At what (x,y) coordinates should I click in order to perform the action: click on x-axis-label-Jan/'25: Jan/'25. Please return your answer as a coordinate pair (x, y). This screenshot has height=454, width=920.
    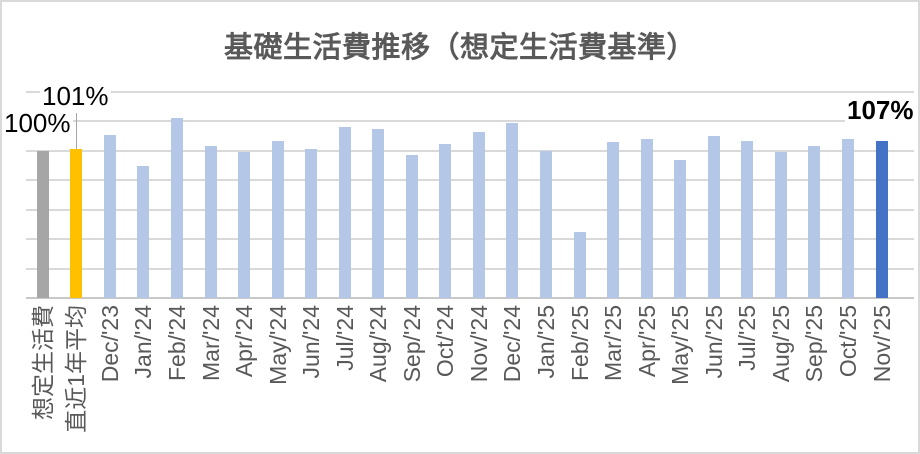
    Looking at the image, I should click on (546, 342).